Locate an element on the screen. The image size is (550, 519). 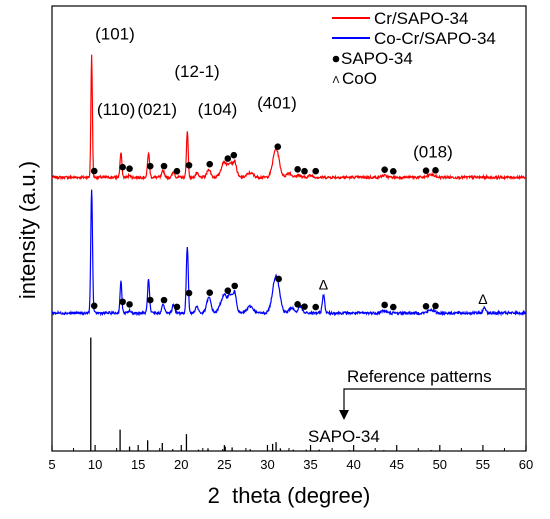
peak-annotation-4: (104) is located at coordinates (218, 109).